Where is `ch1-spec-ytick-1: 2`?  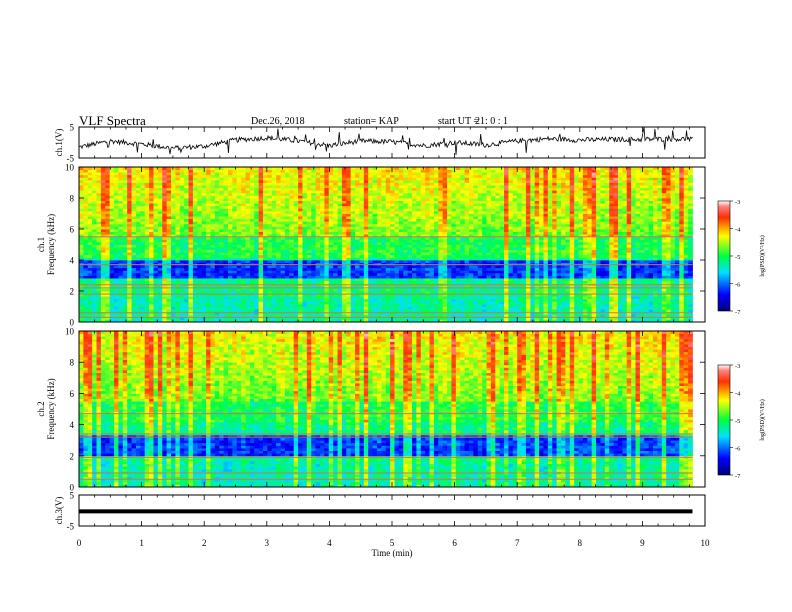
ch1-spec-ytick-1: 2 is located at coordinates (72, 292).